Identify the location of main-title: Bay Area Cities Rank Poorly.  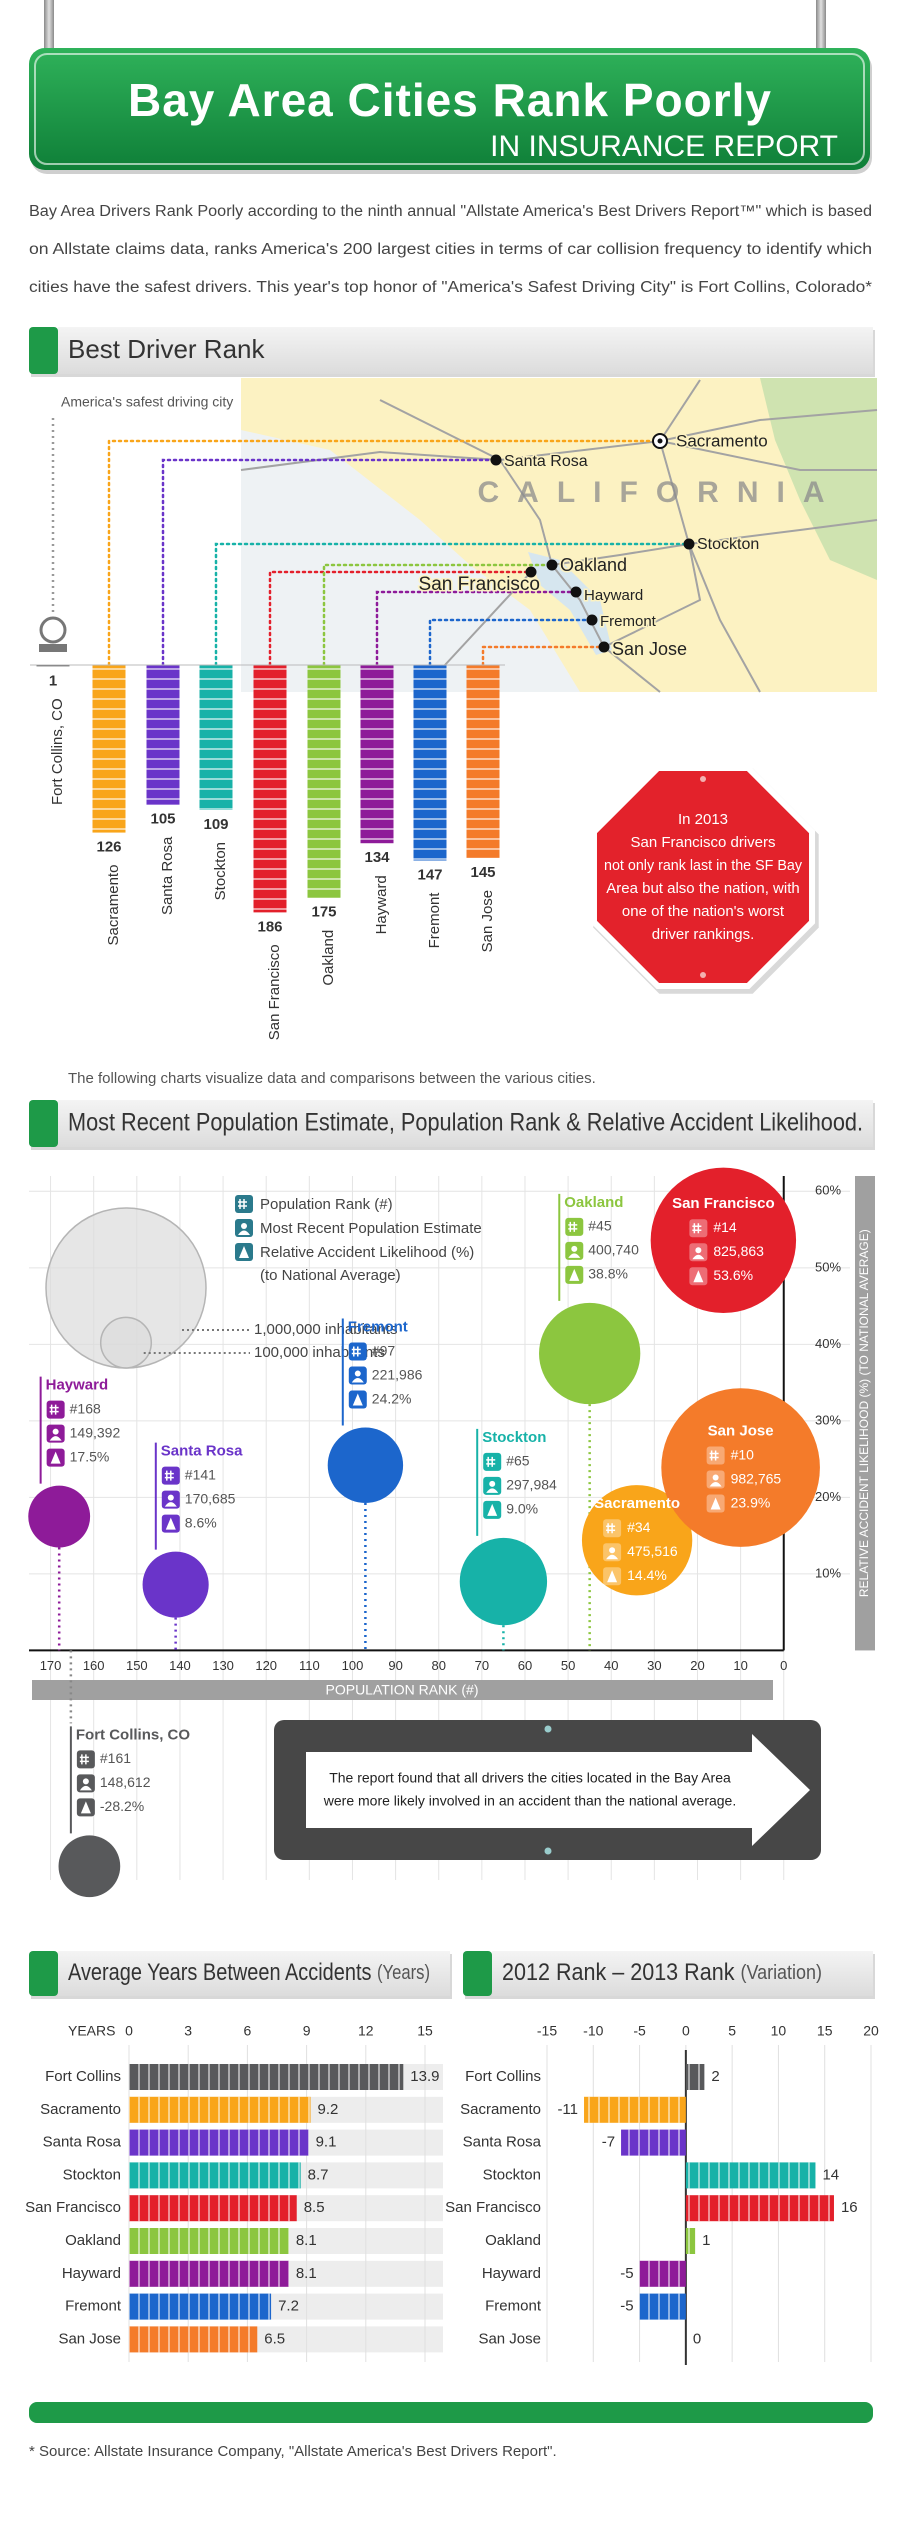
(450, 100).